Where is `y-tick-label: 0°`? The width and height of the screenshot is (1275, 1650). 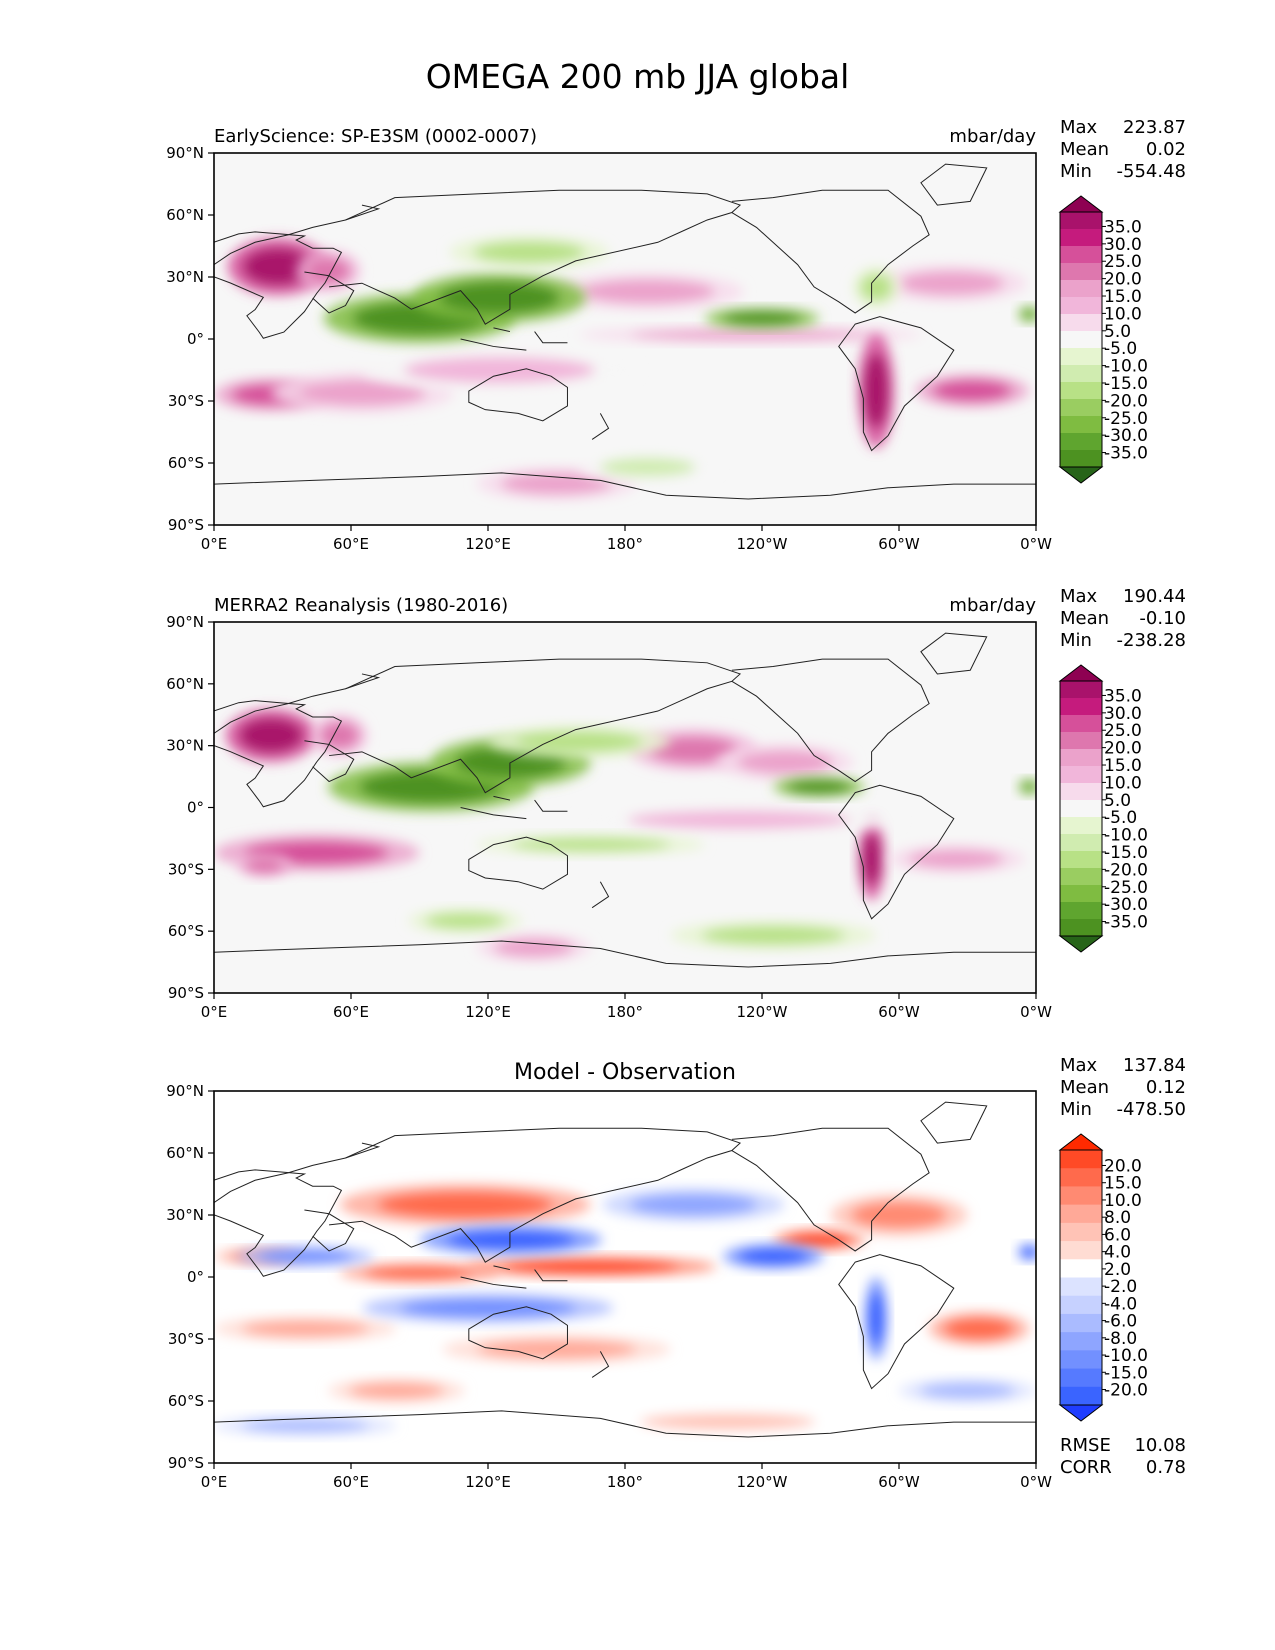
y-tick-label: 0° is located at coordinates (195, 339).